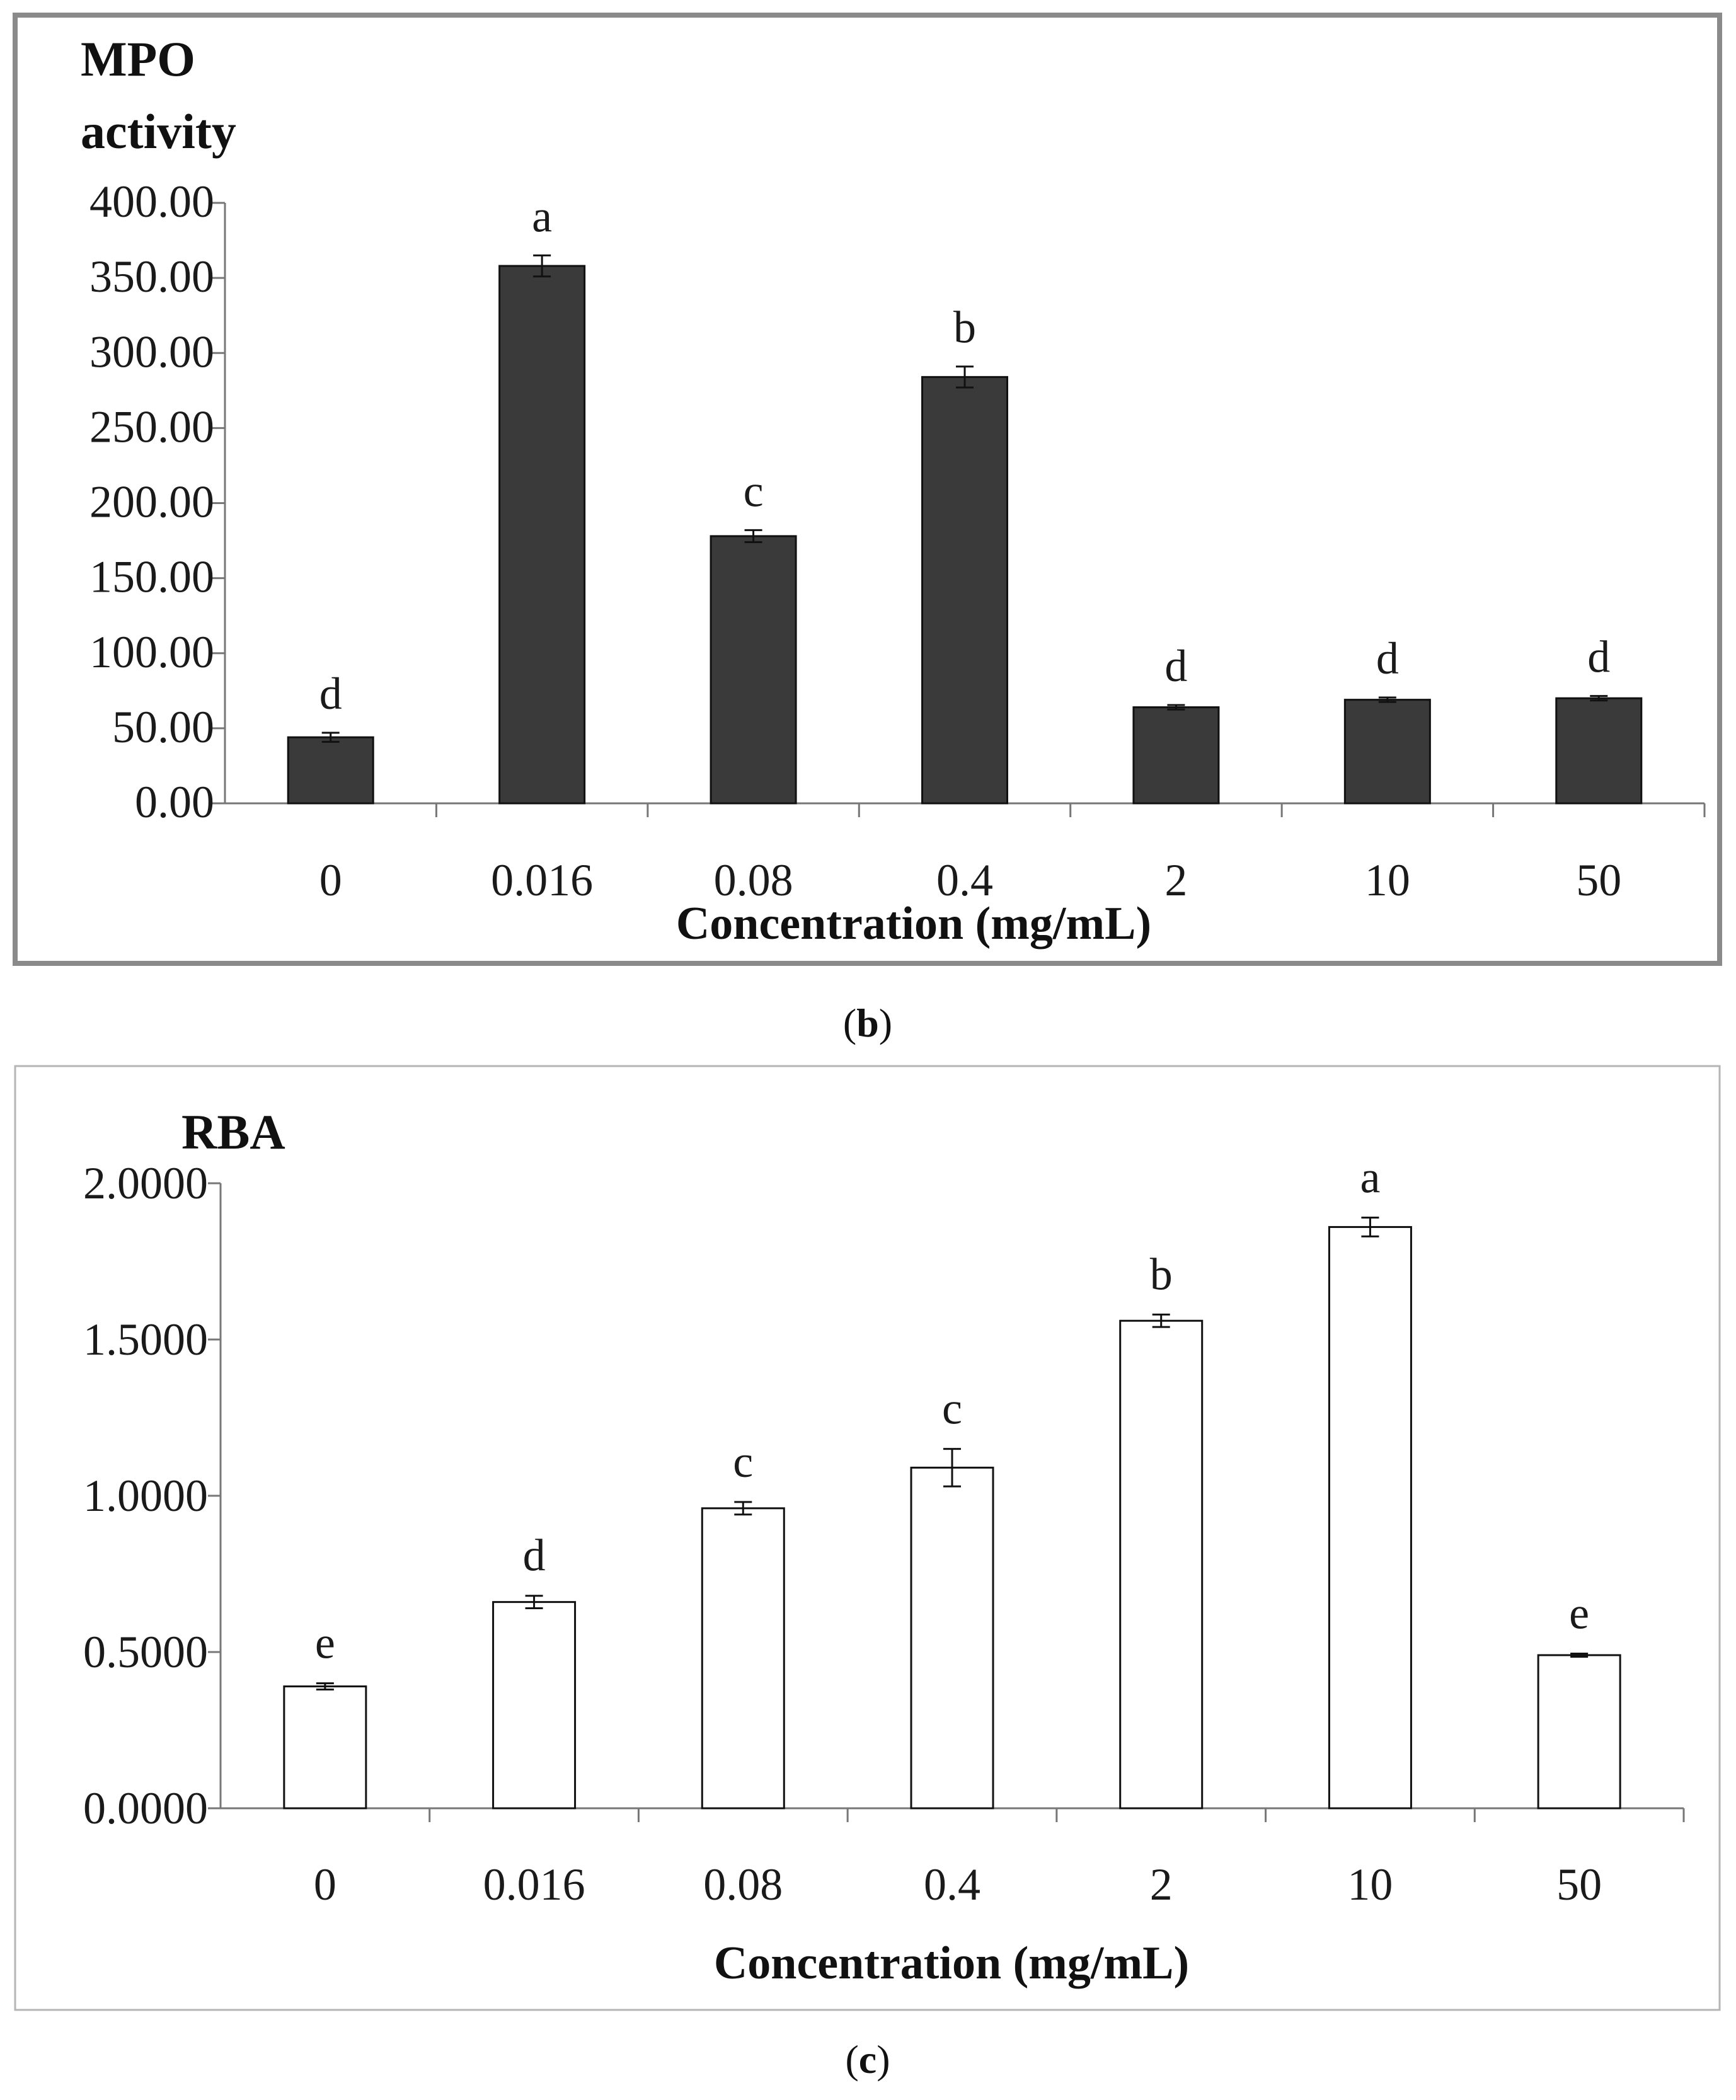 Image resolution: width=1736 pixels, height=2100 pixels. I want to click on chart1-category-label: 0.08, so click(743, 1884).